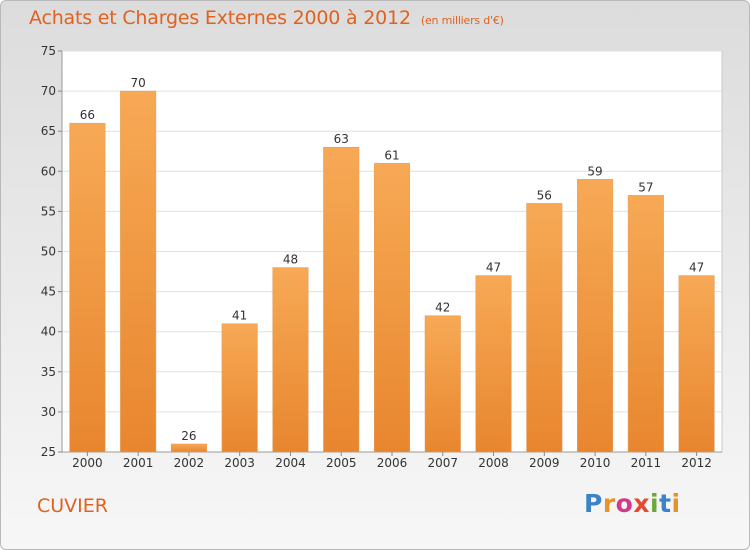 The width and height of the screenshot is (750, 550). I want to click on y-tick-label: 40, so click(48, 332).